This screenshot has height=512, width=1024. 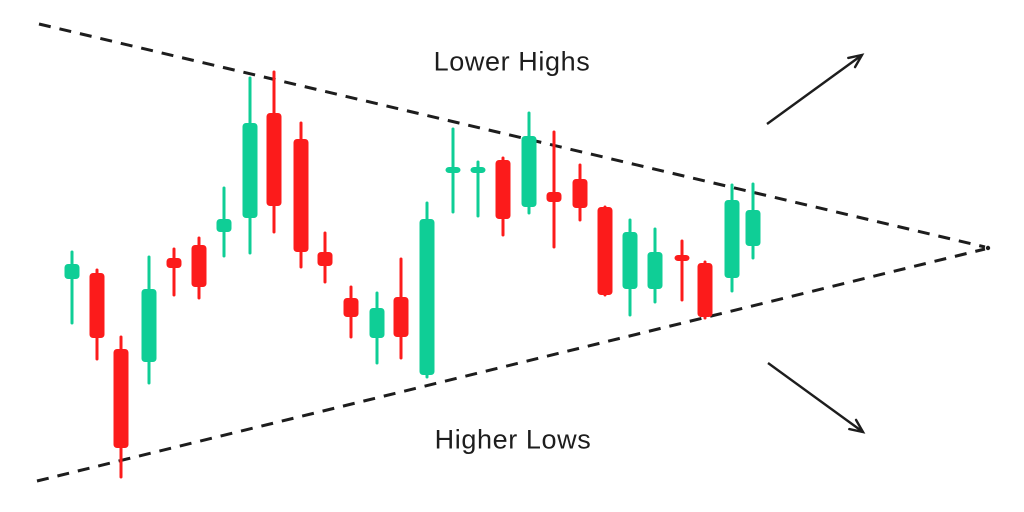 I want to click on candle-28-up, so click(x=753, y=221).